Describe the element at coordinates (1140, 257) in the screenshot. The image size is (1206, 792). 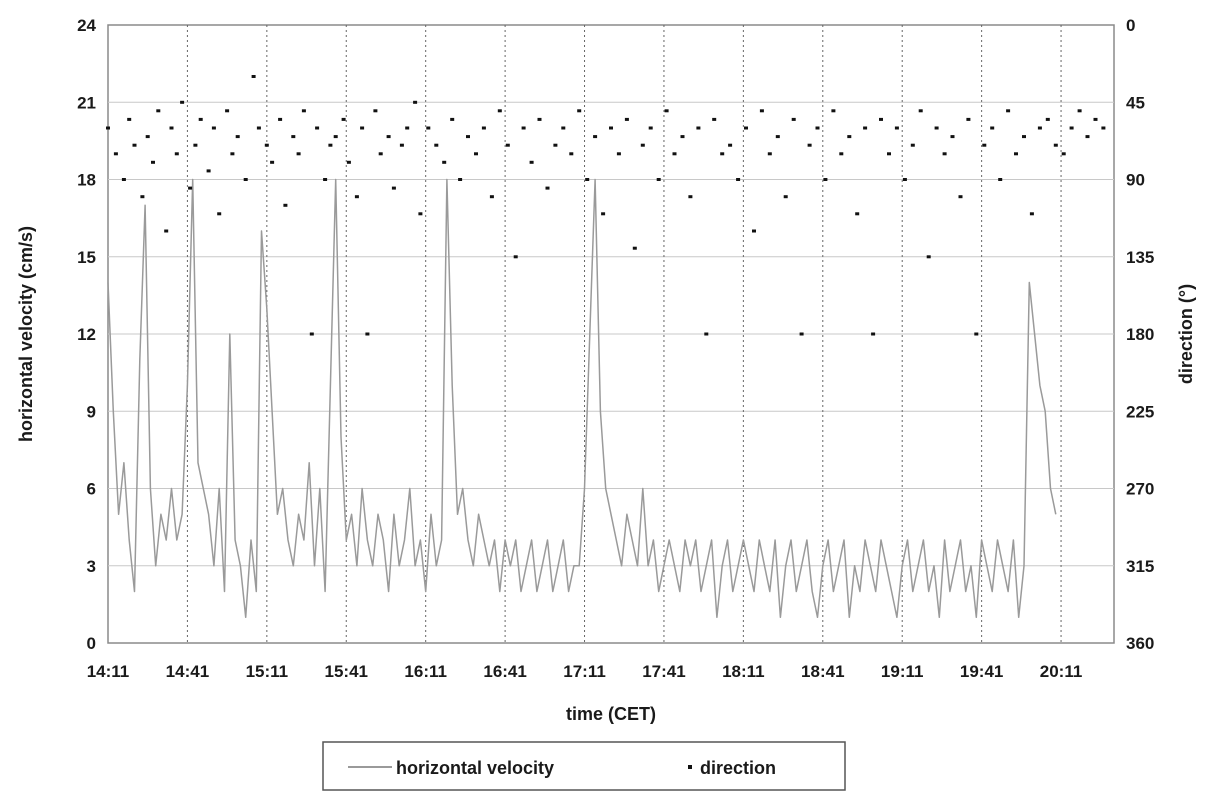
I see `right-y-tick-label: 135` at that location.